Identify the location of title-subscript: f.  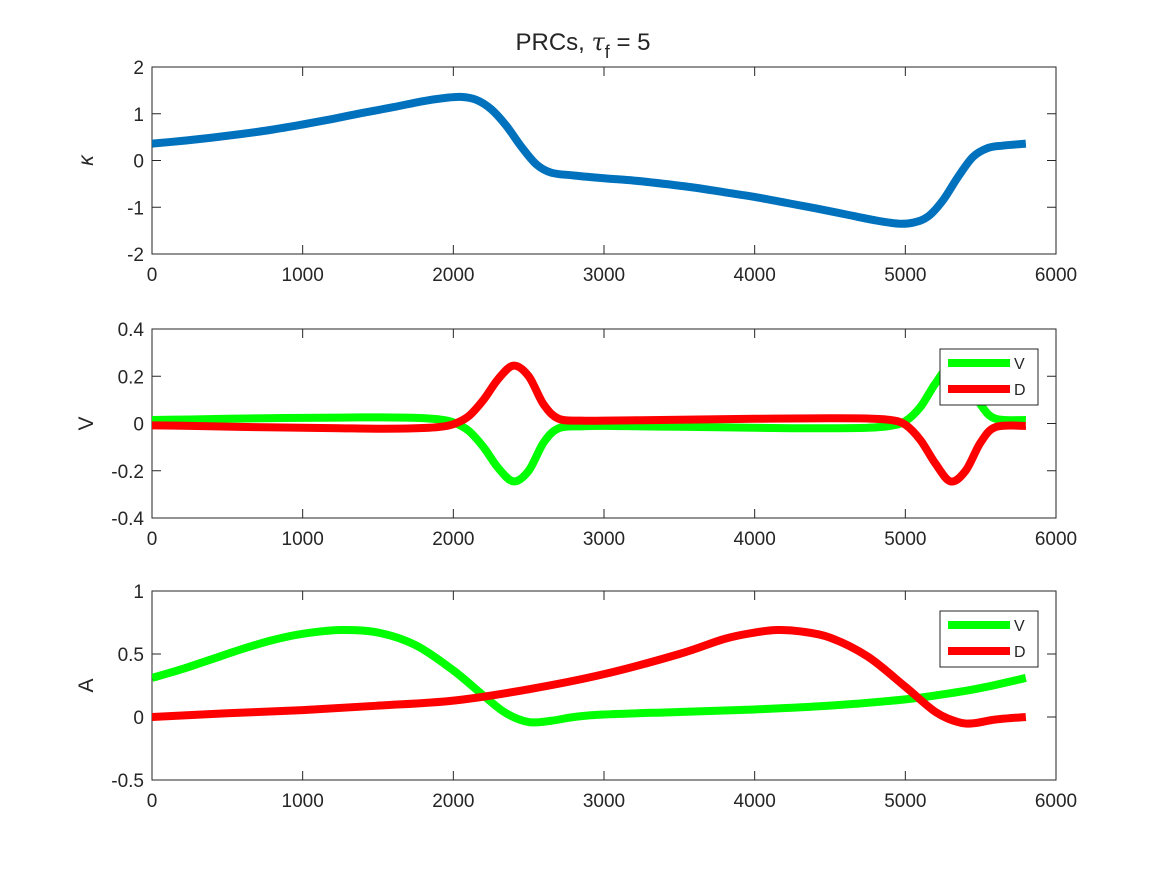
(608, 52).